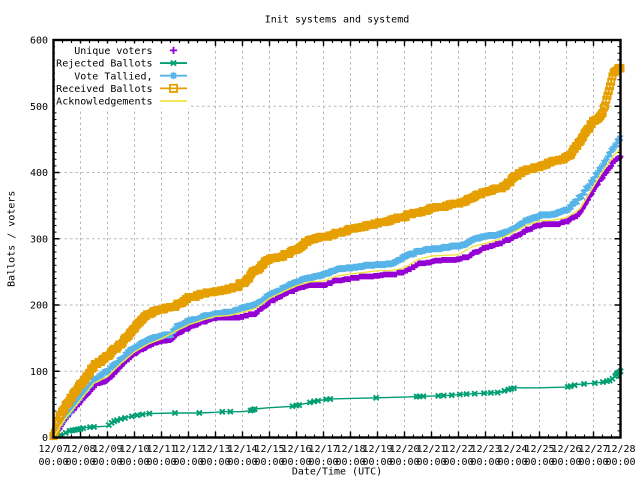  What do you see at coordinates (80, 449) in the screenshot?
I see `x-tick-label: 12/08` at bounding box center [80, 449].